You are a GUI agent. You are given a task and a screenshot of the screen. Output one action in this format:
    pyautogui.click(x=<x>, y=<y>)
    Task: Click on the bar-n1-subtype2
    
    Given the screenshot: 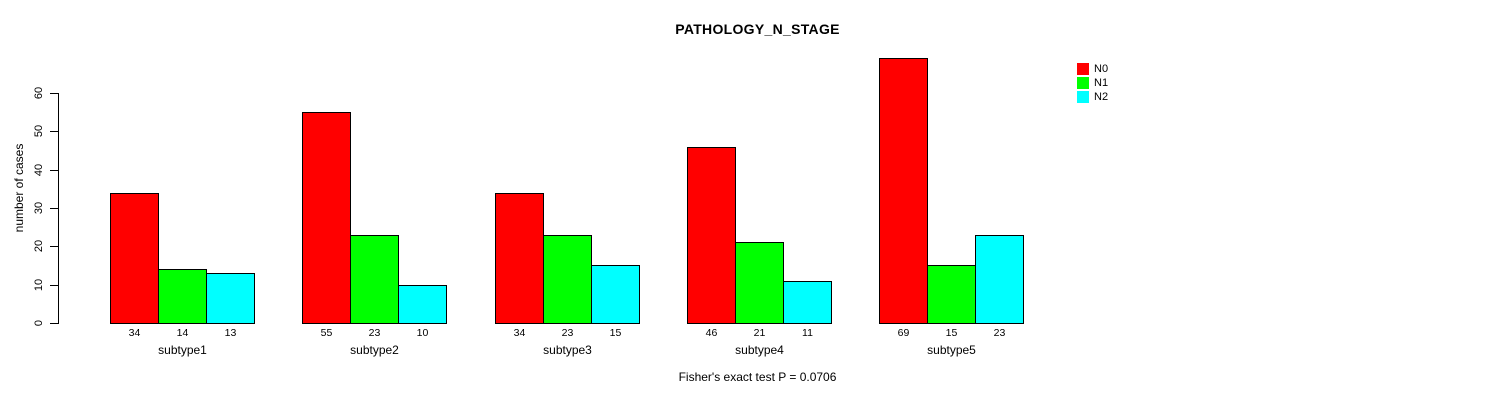 What is the action you would take?
    pyautogui.click(x=374, y=279)
    